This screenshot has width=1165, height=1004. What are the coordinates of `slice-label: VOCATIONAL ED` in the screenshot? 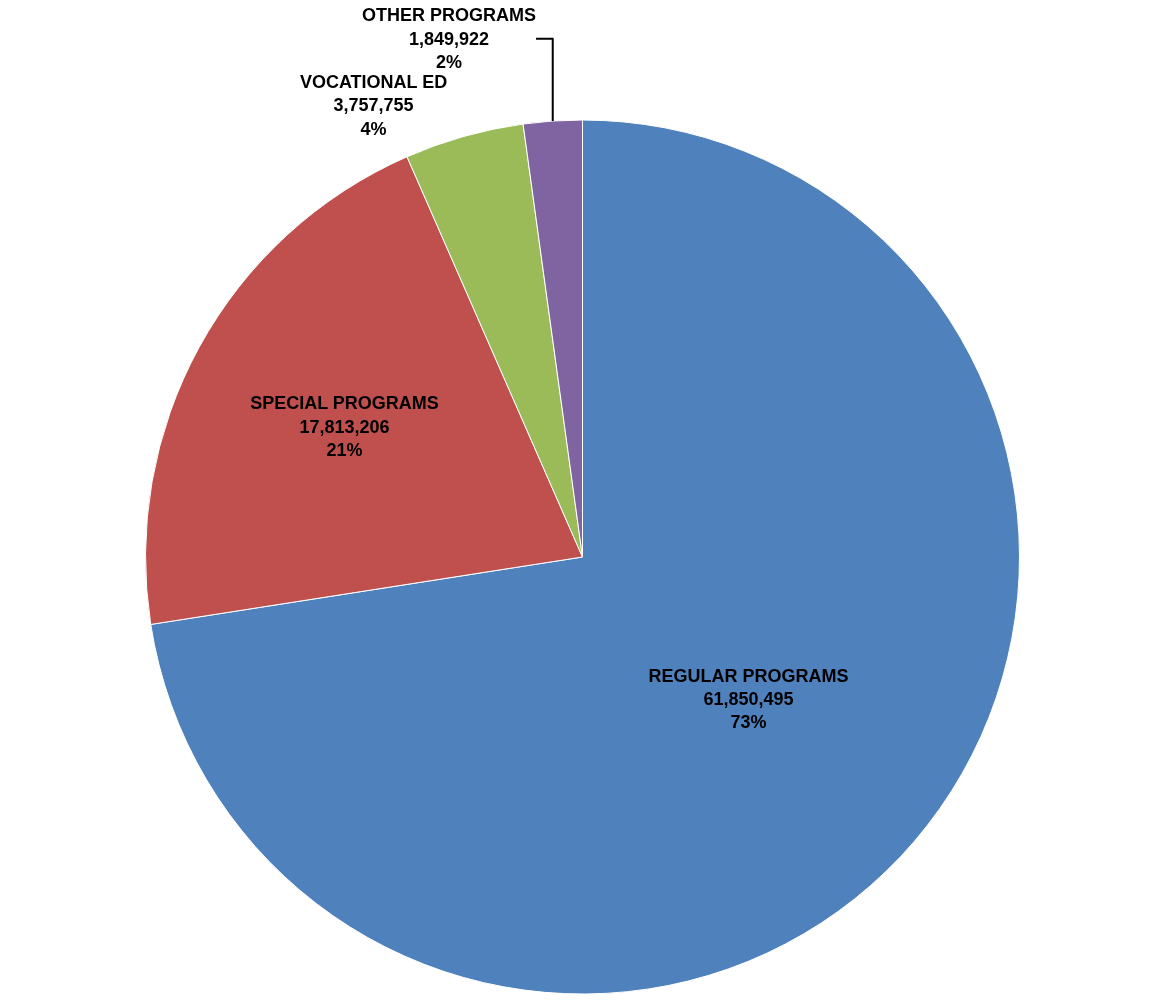 It's located at (373, 82).